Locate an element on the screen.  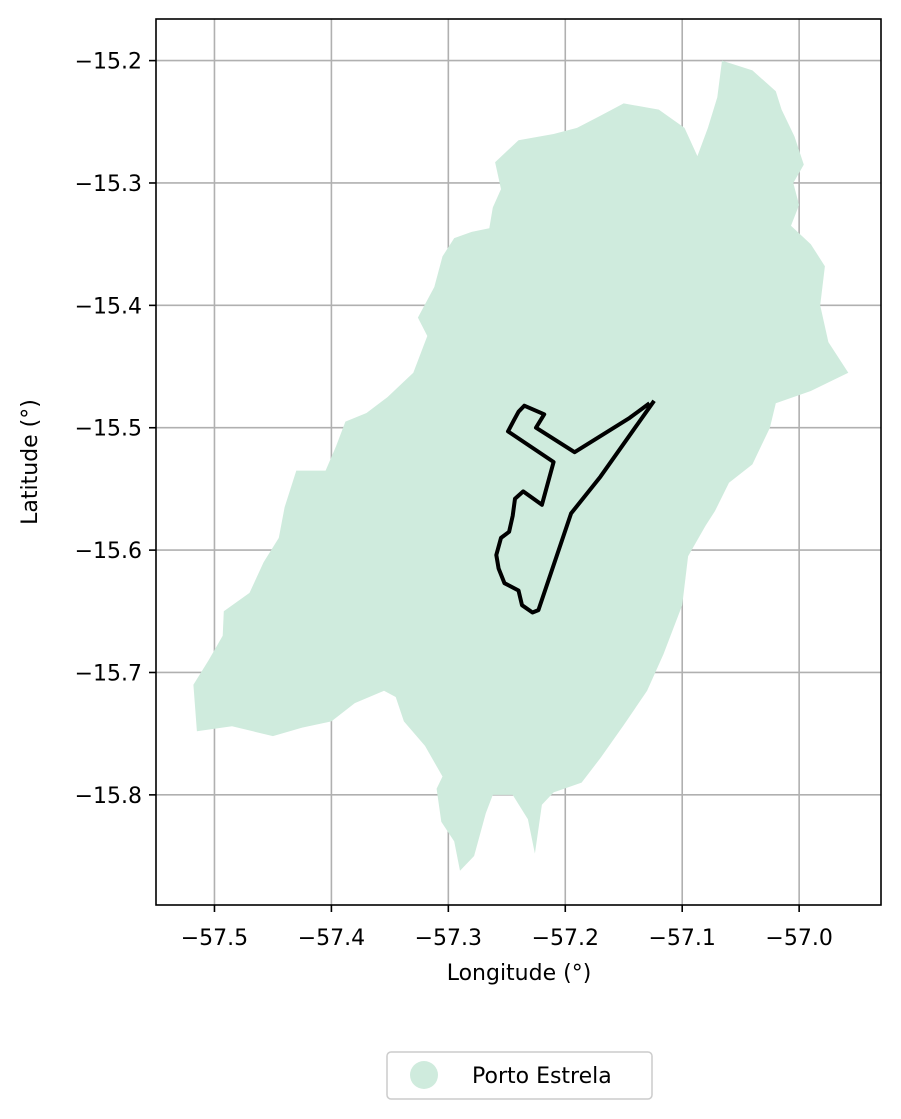
legend: Porto Estrela is located at coordinates (519, 1075).